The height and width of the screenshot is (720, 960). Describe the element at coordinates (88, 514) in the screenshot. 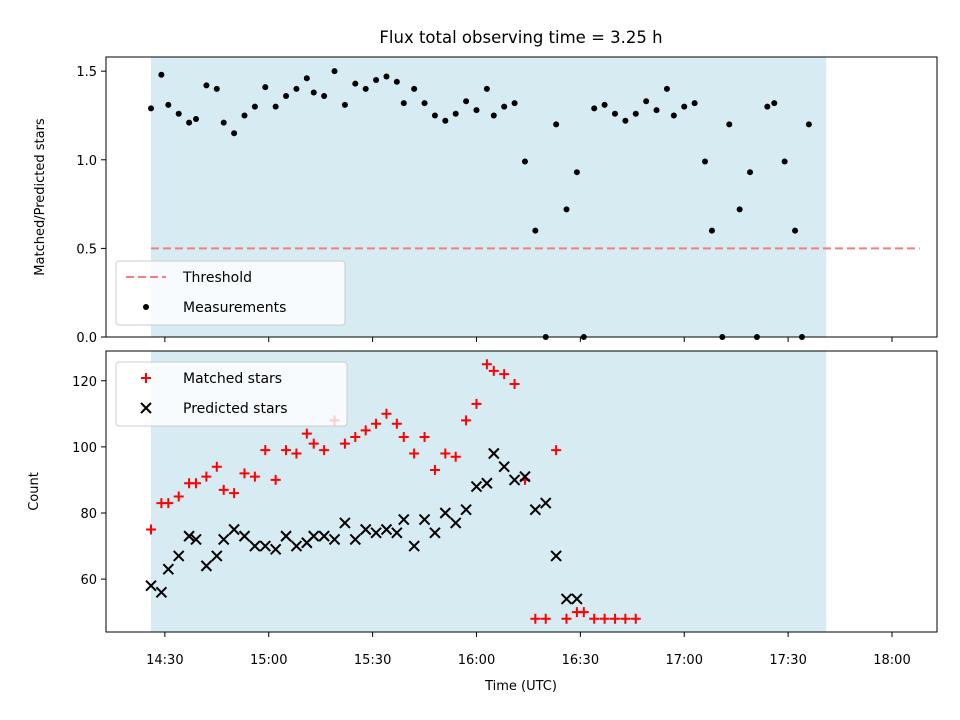

I see `count-y-tick-label: 80` at that location.